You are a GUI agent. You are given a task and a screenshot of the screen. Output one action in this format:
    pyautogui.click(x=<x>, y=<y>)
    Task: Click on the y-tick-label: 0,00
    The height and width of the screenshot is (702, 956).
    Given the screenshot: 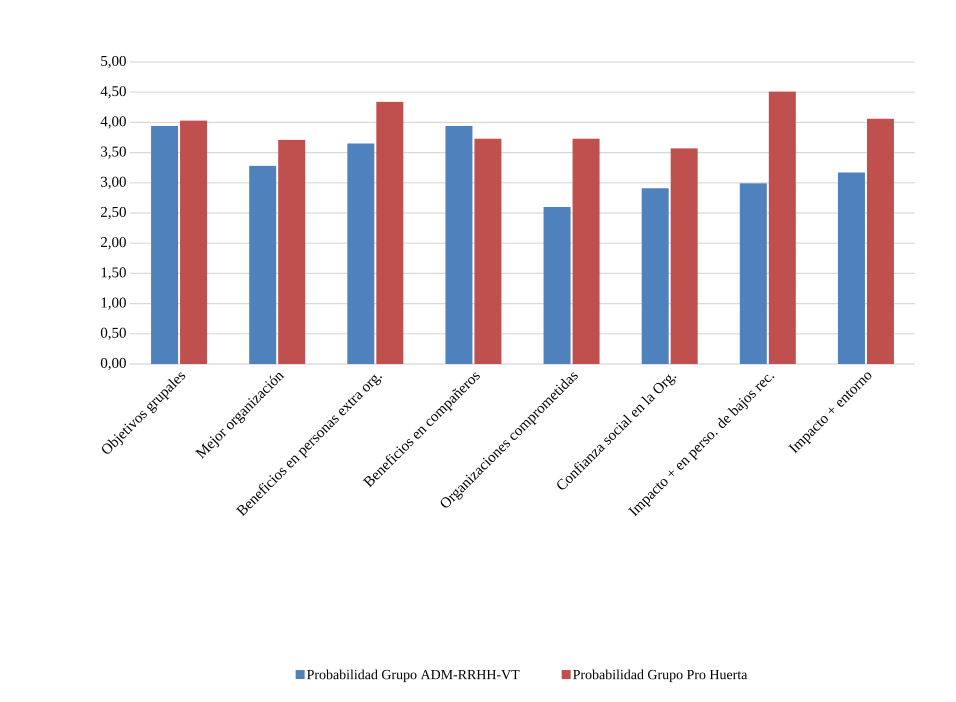 What is the action you would take?
    pyautogui.click(x=113, y=364)
    